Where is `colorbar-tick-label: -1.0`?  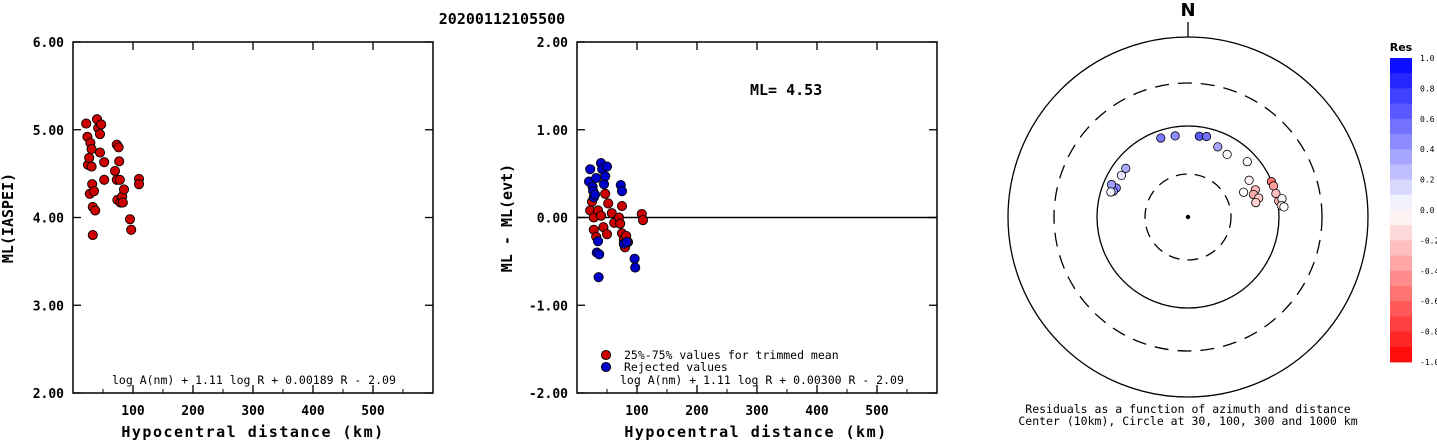
colorbar-tick-label: -1.0 is located at coordinates (1428, 362).